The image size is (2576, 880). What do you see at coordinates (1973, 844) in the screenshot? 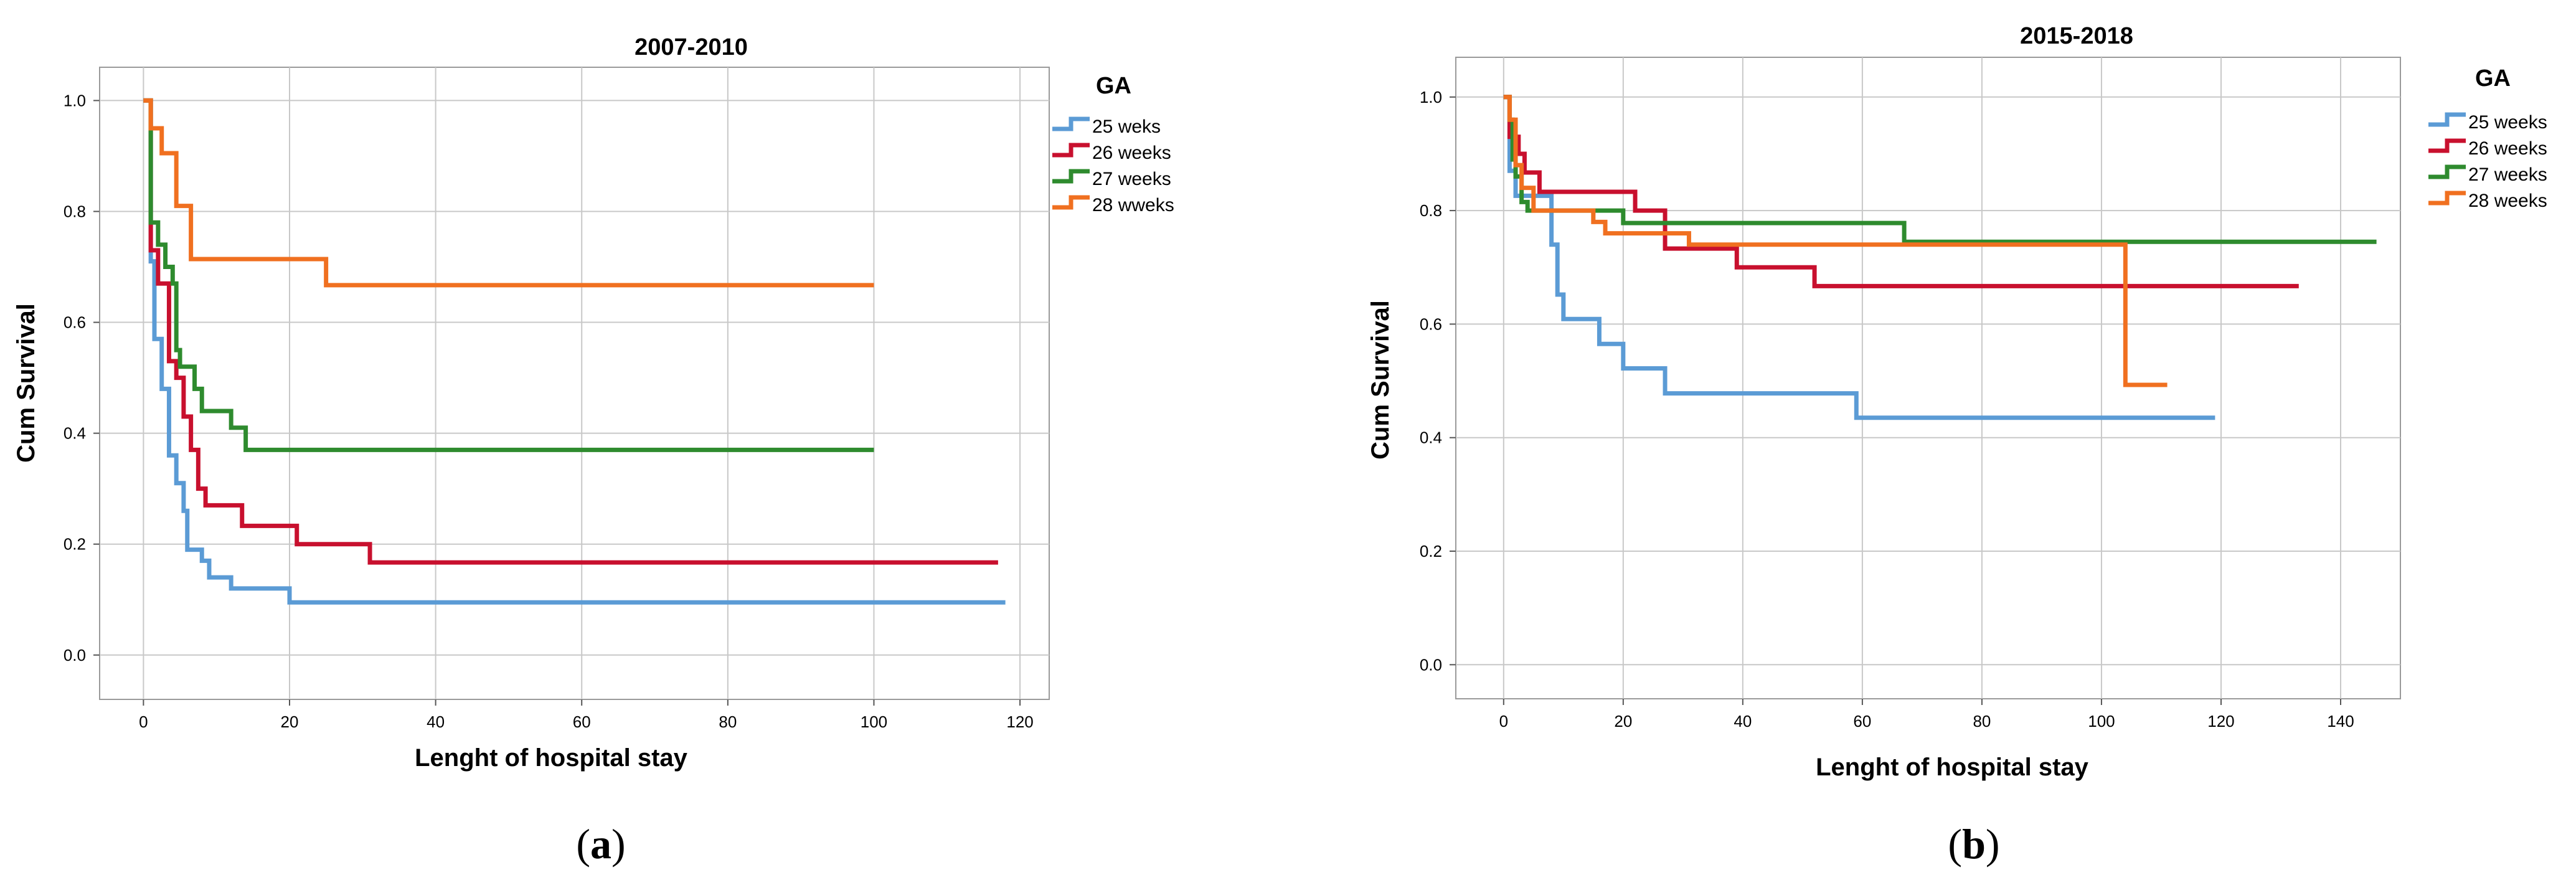
I see `panel-label-b: (b)` at bounding box center [1973, 844].